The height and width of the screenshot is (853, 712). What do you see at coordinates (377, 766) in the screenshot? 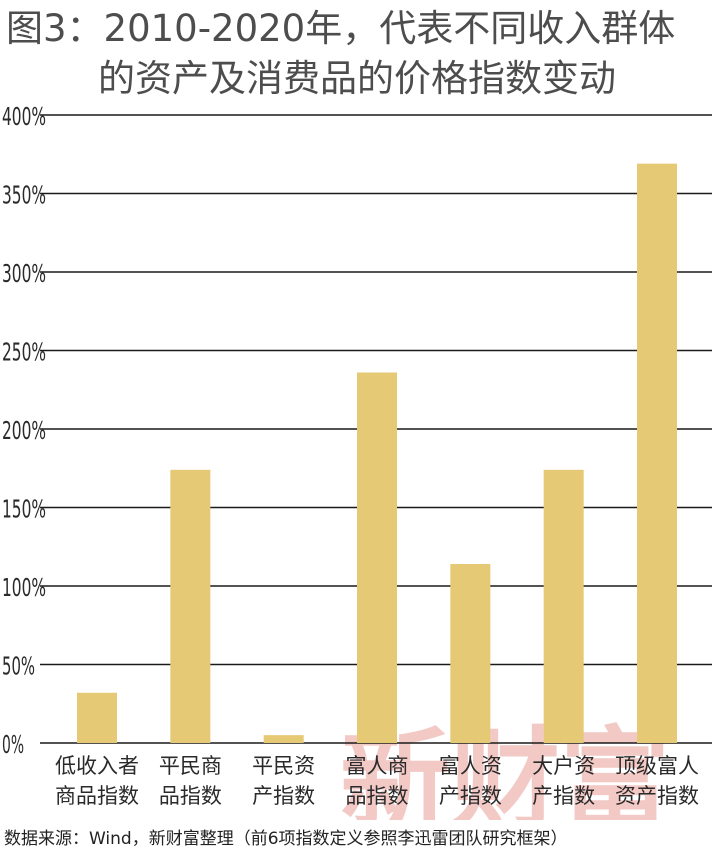
I see `category-label: 富人商` at bounding box center [377, 766].